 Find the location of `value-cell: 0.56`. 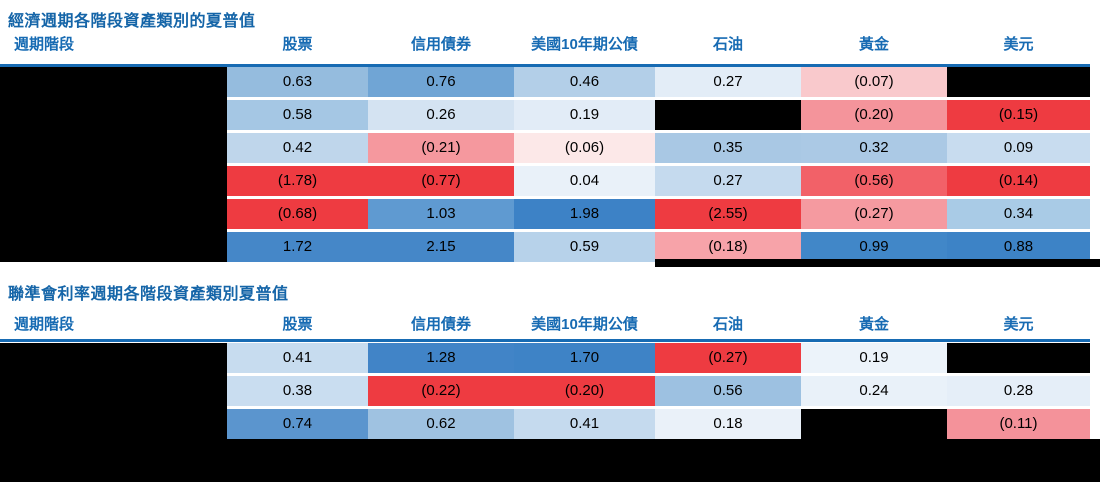

value-cell: 0.56 is located at coordinates (728, 391).